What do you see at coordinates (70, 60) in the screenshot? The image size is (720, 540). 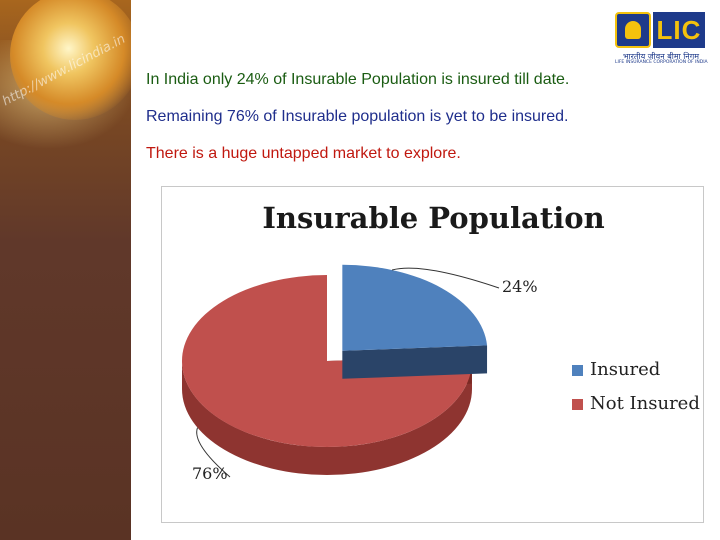 I see `globe-graphic` at bounding box center [70, 60].